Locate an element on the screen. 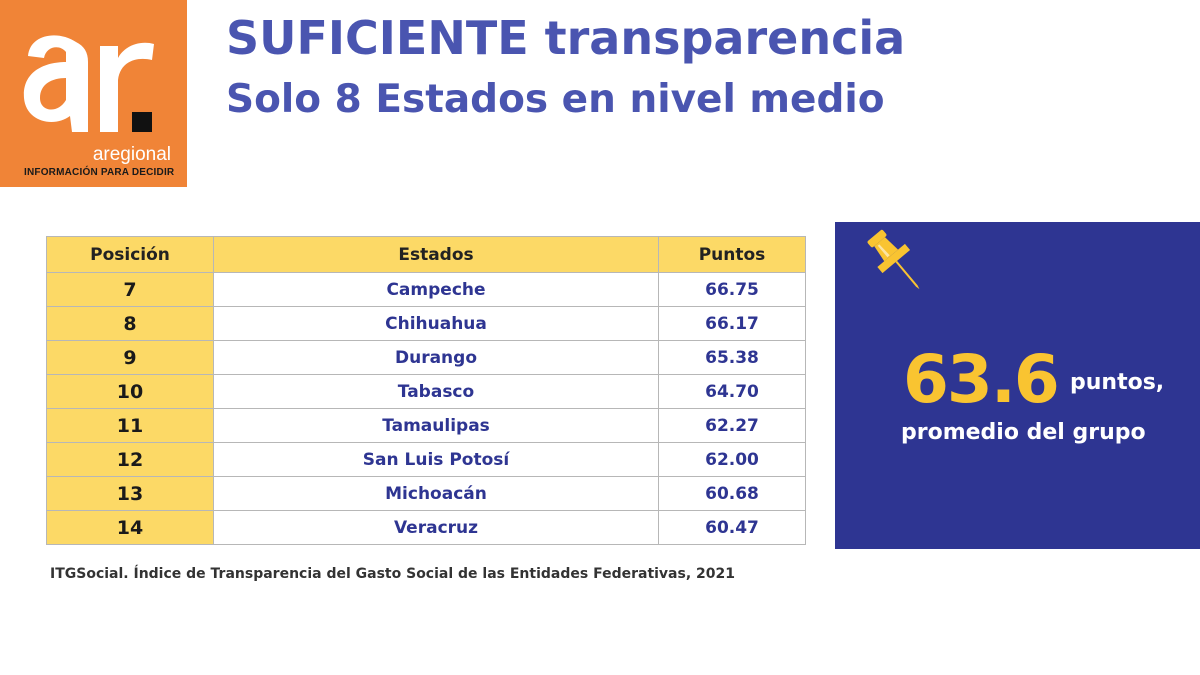 The width and height of the screenshot is (1200, 675). points-cell: 66.17 is located at coordinates (732, 323).